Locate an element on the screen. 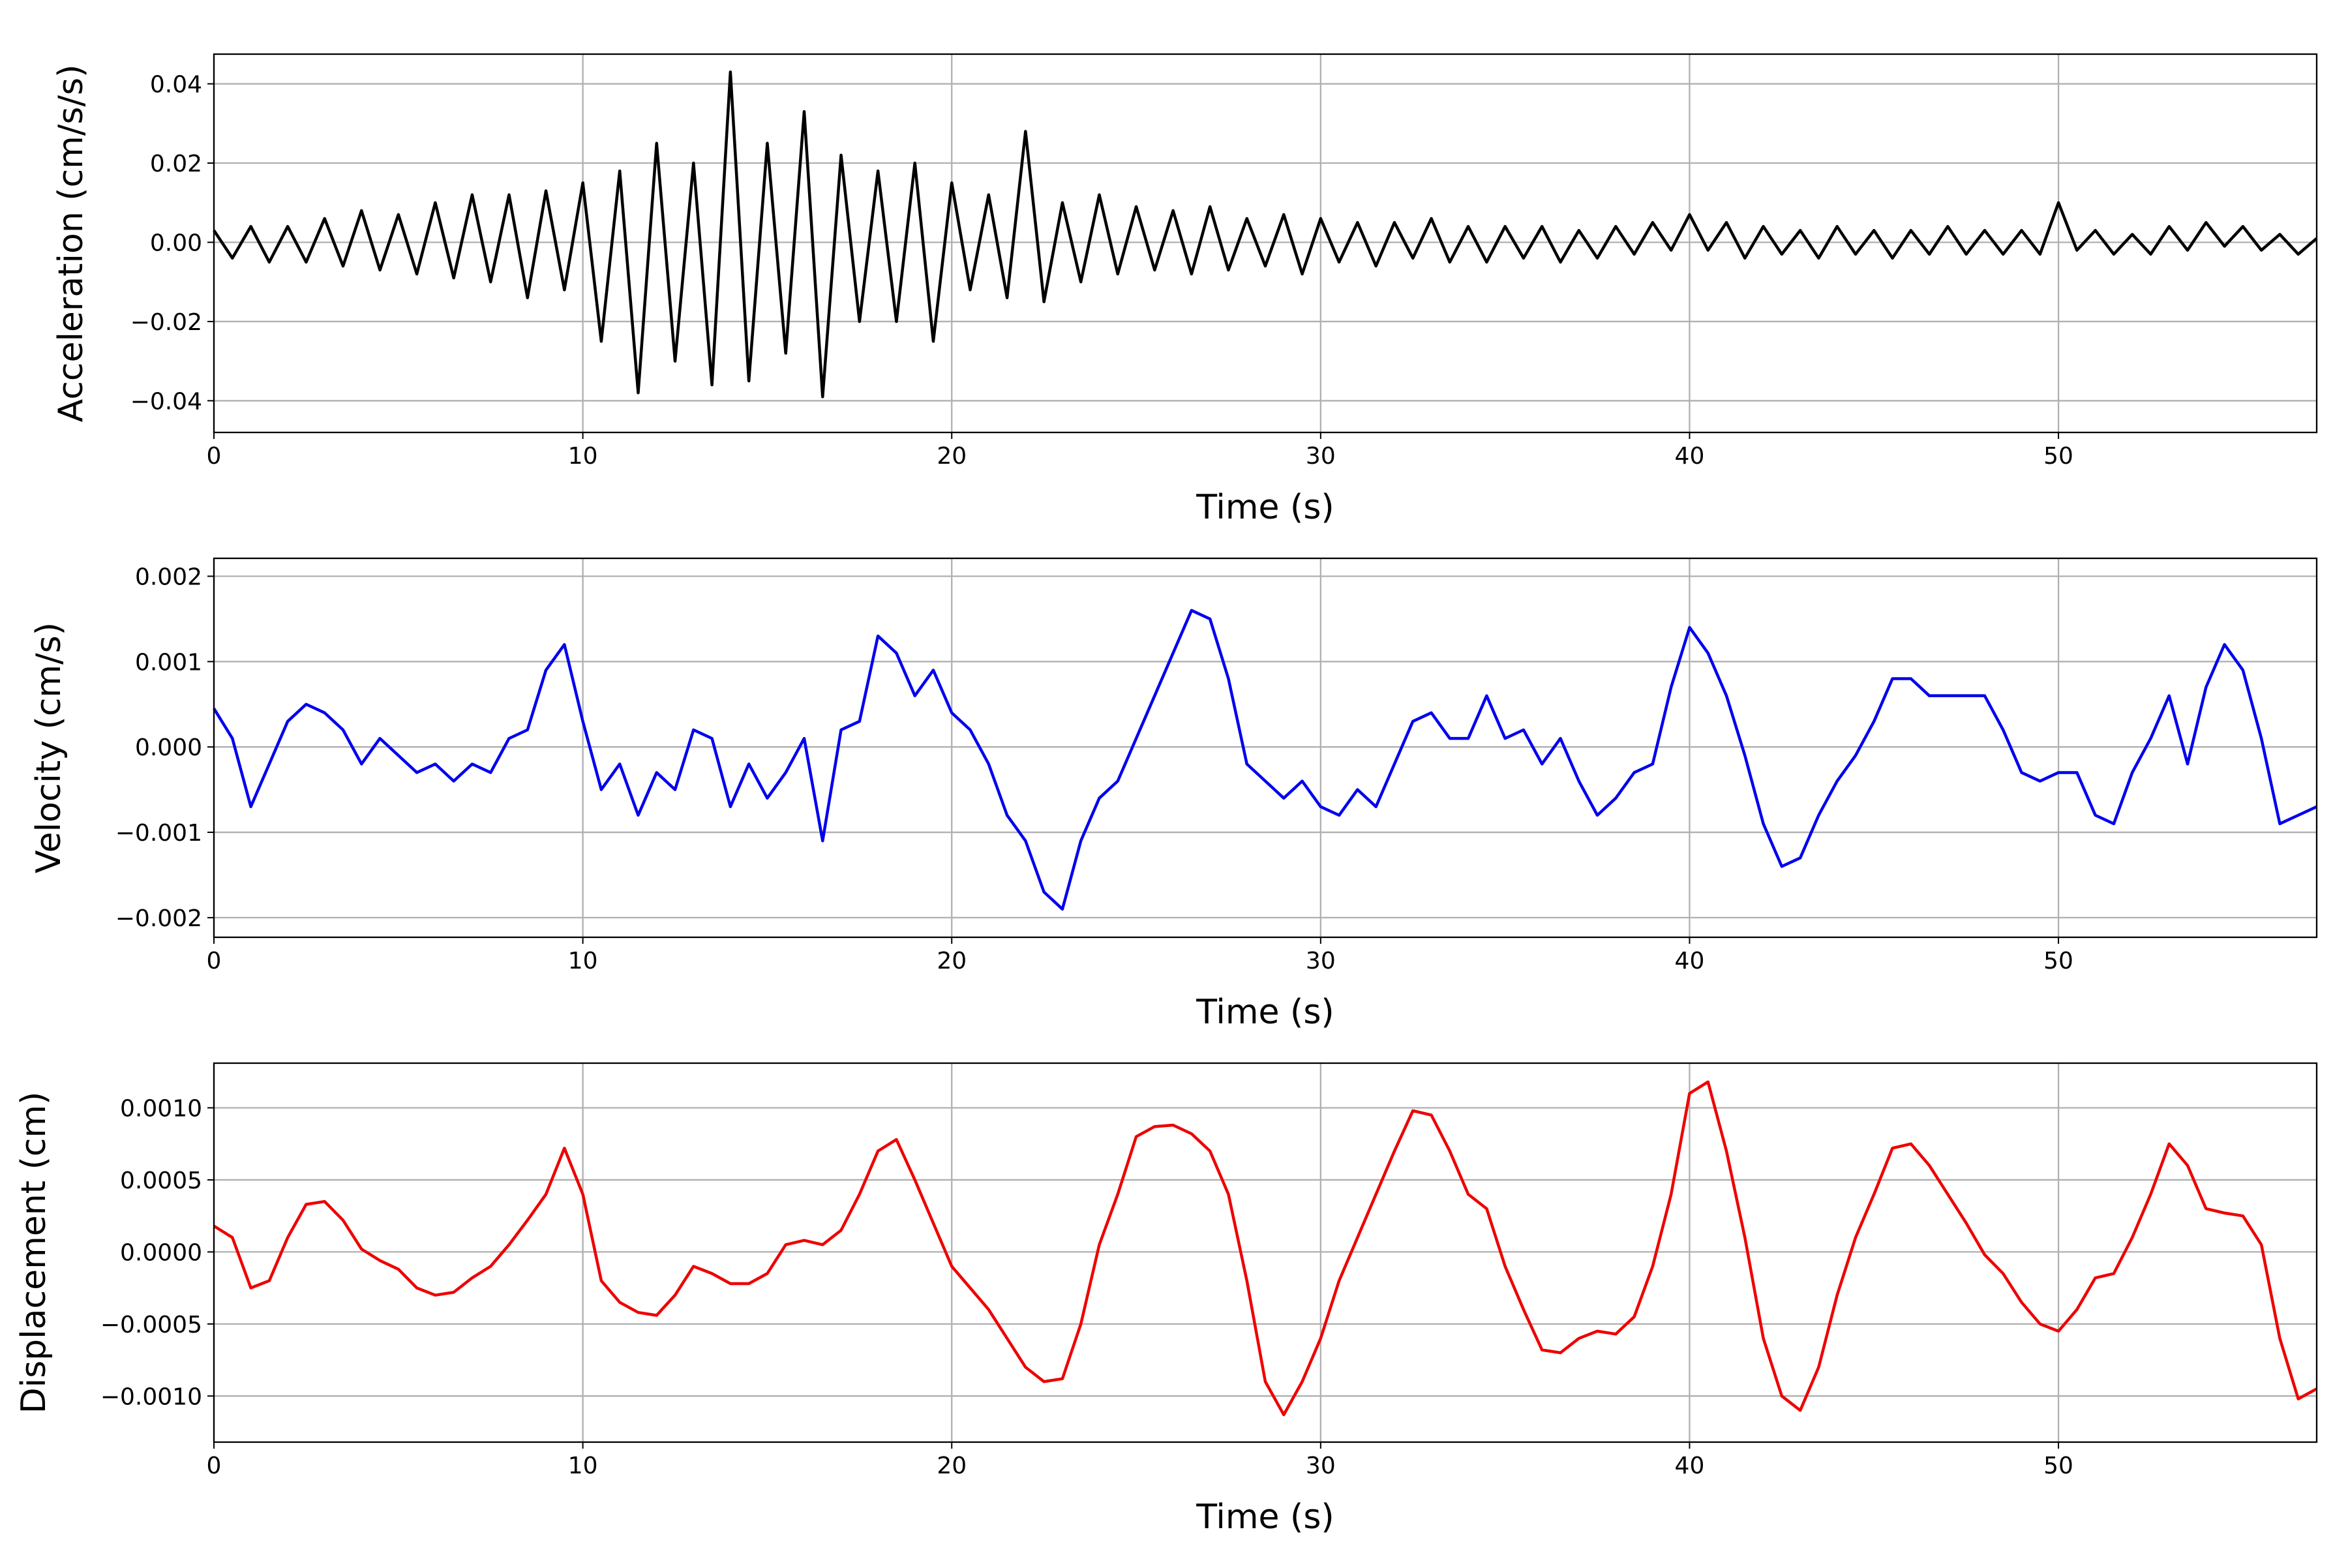 The width and height of the screenshot is (2348, 1568). y-axis-label: Acceleration (cm/s/s) is located at coordinates (71, 244).